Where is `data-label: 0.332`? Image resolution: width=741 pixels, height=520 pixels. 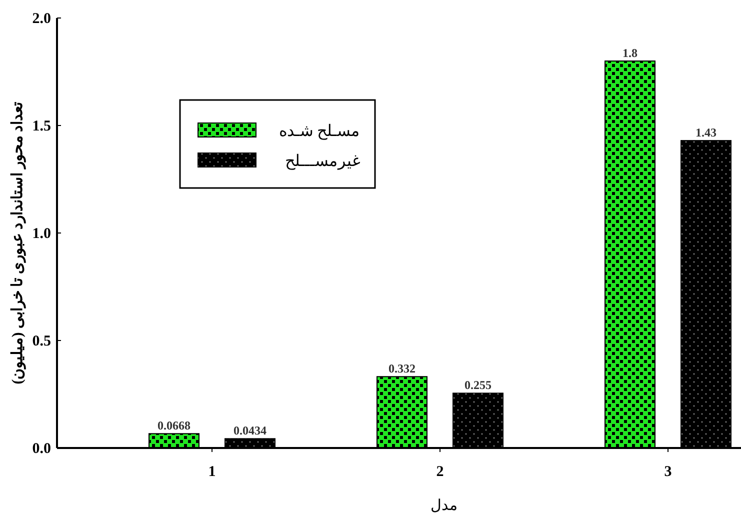 data-label: 0.332 is located at coordinates (402, 369).